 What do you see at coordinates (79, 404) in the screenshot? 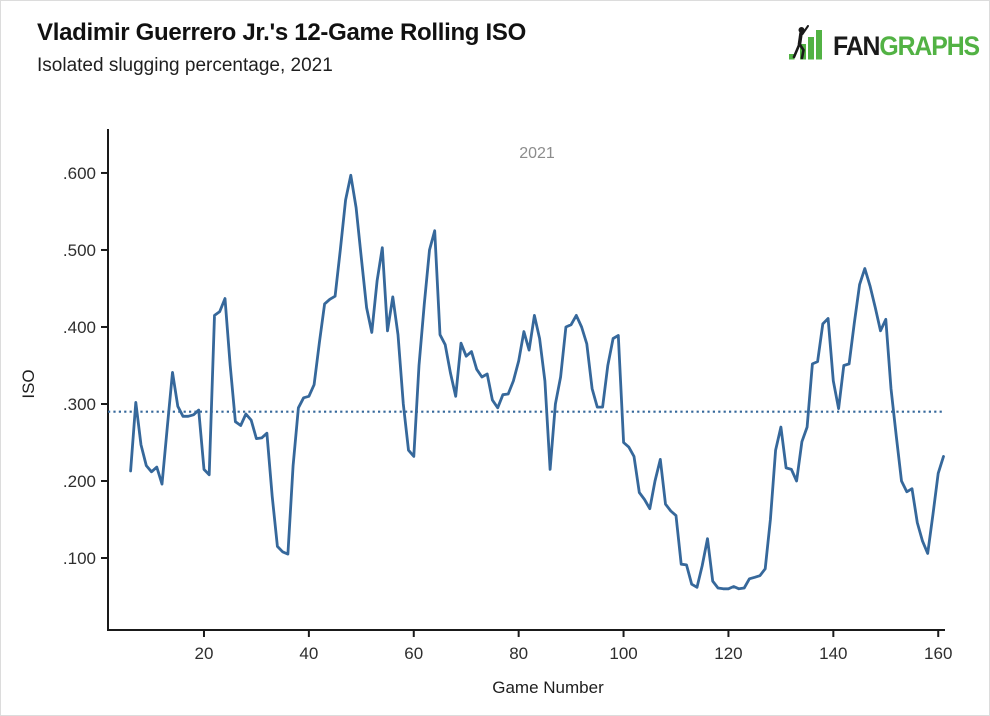
I see `y-tick-label: .300` at bounding box center [79, 404].